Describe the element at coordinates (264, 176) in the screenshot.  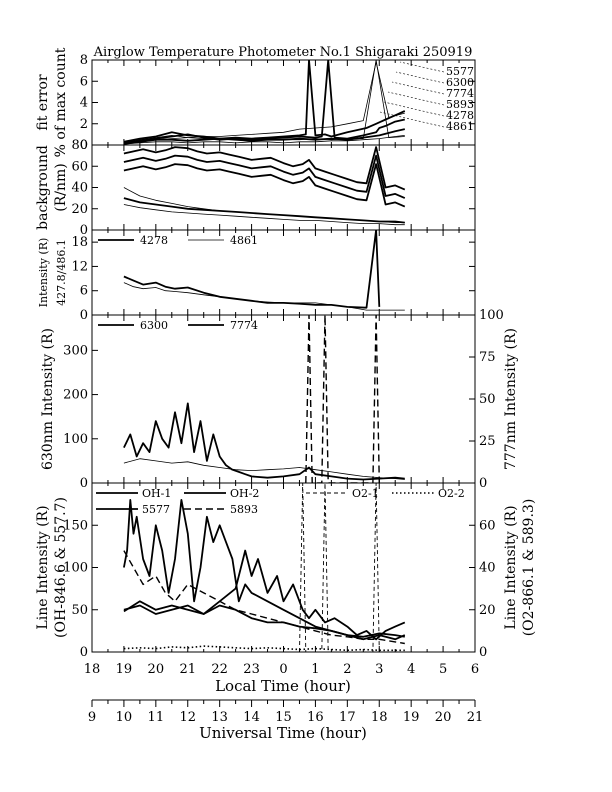
I see `series-line-b` at that location.